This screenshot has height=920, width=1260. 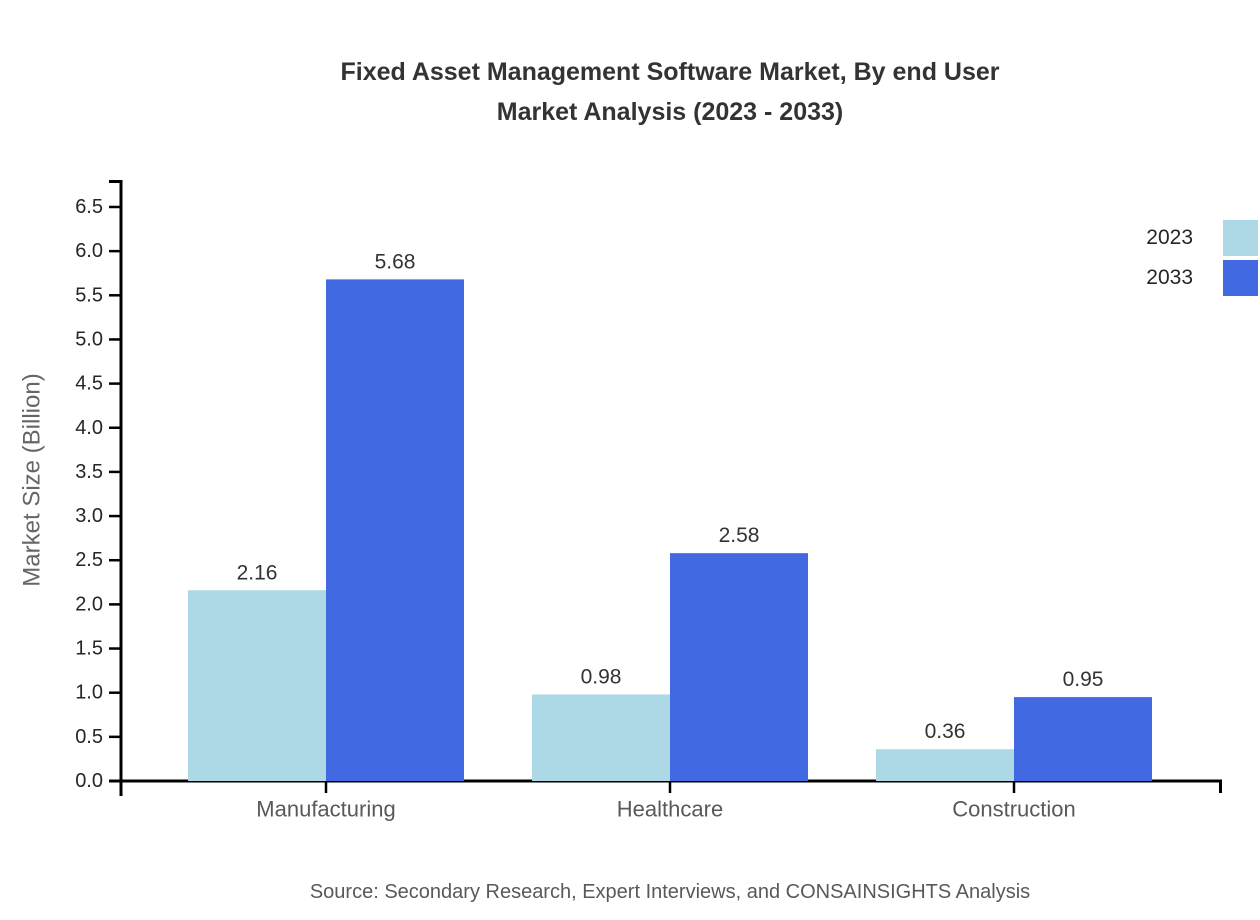 I want to click on y-tick-label: 1.0, so click(x=89, y=693).